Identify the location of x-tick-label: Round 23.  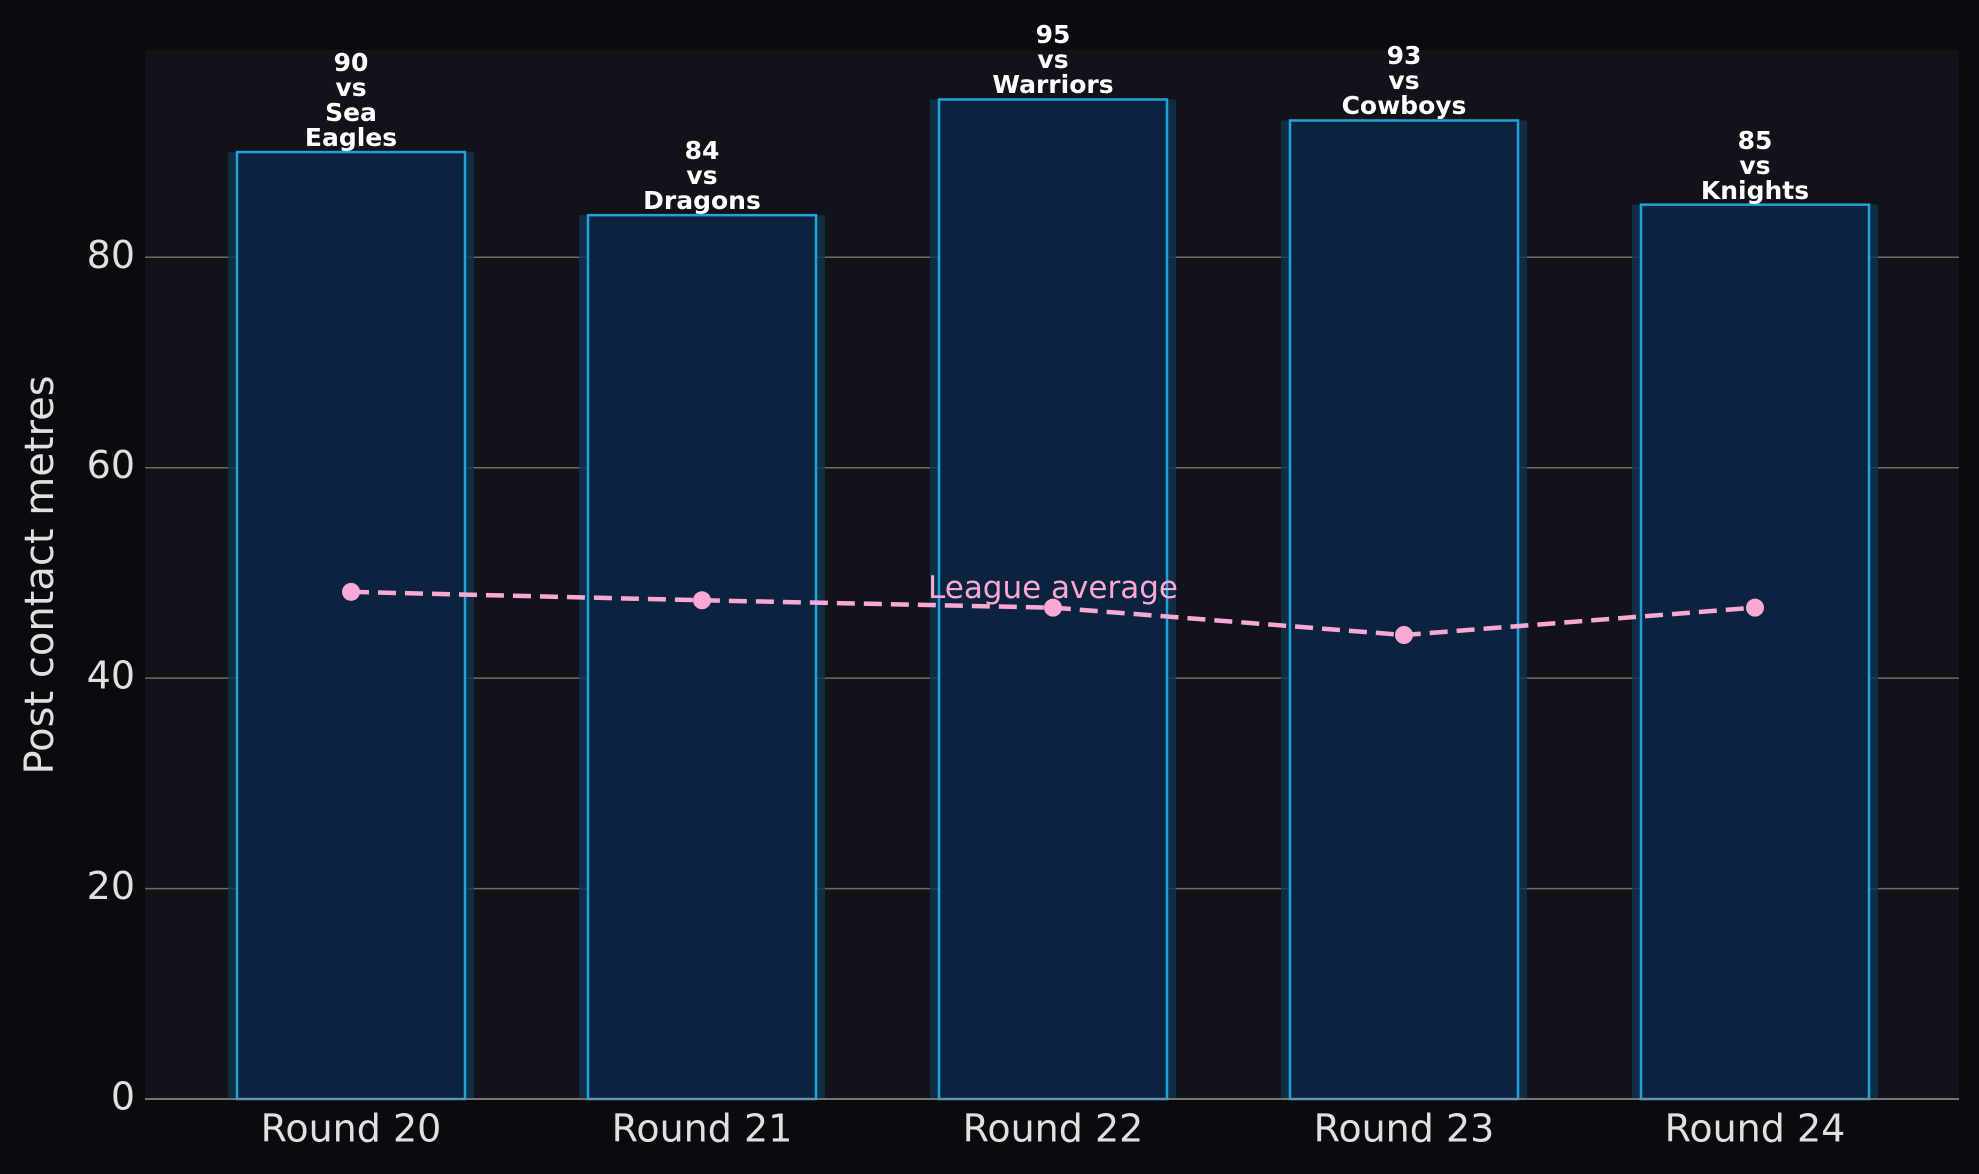
(1404, 1129).